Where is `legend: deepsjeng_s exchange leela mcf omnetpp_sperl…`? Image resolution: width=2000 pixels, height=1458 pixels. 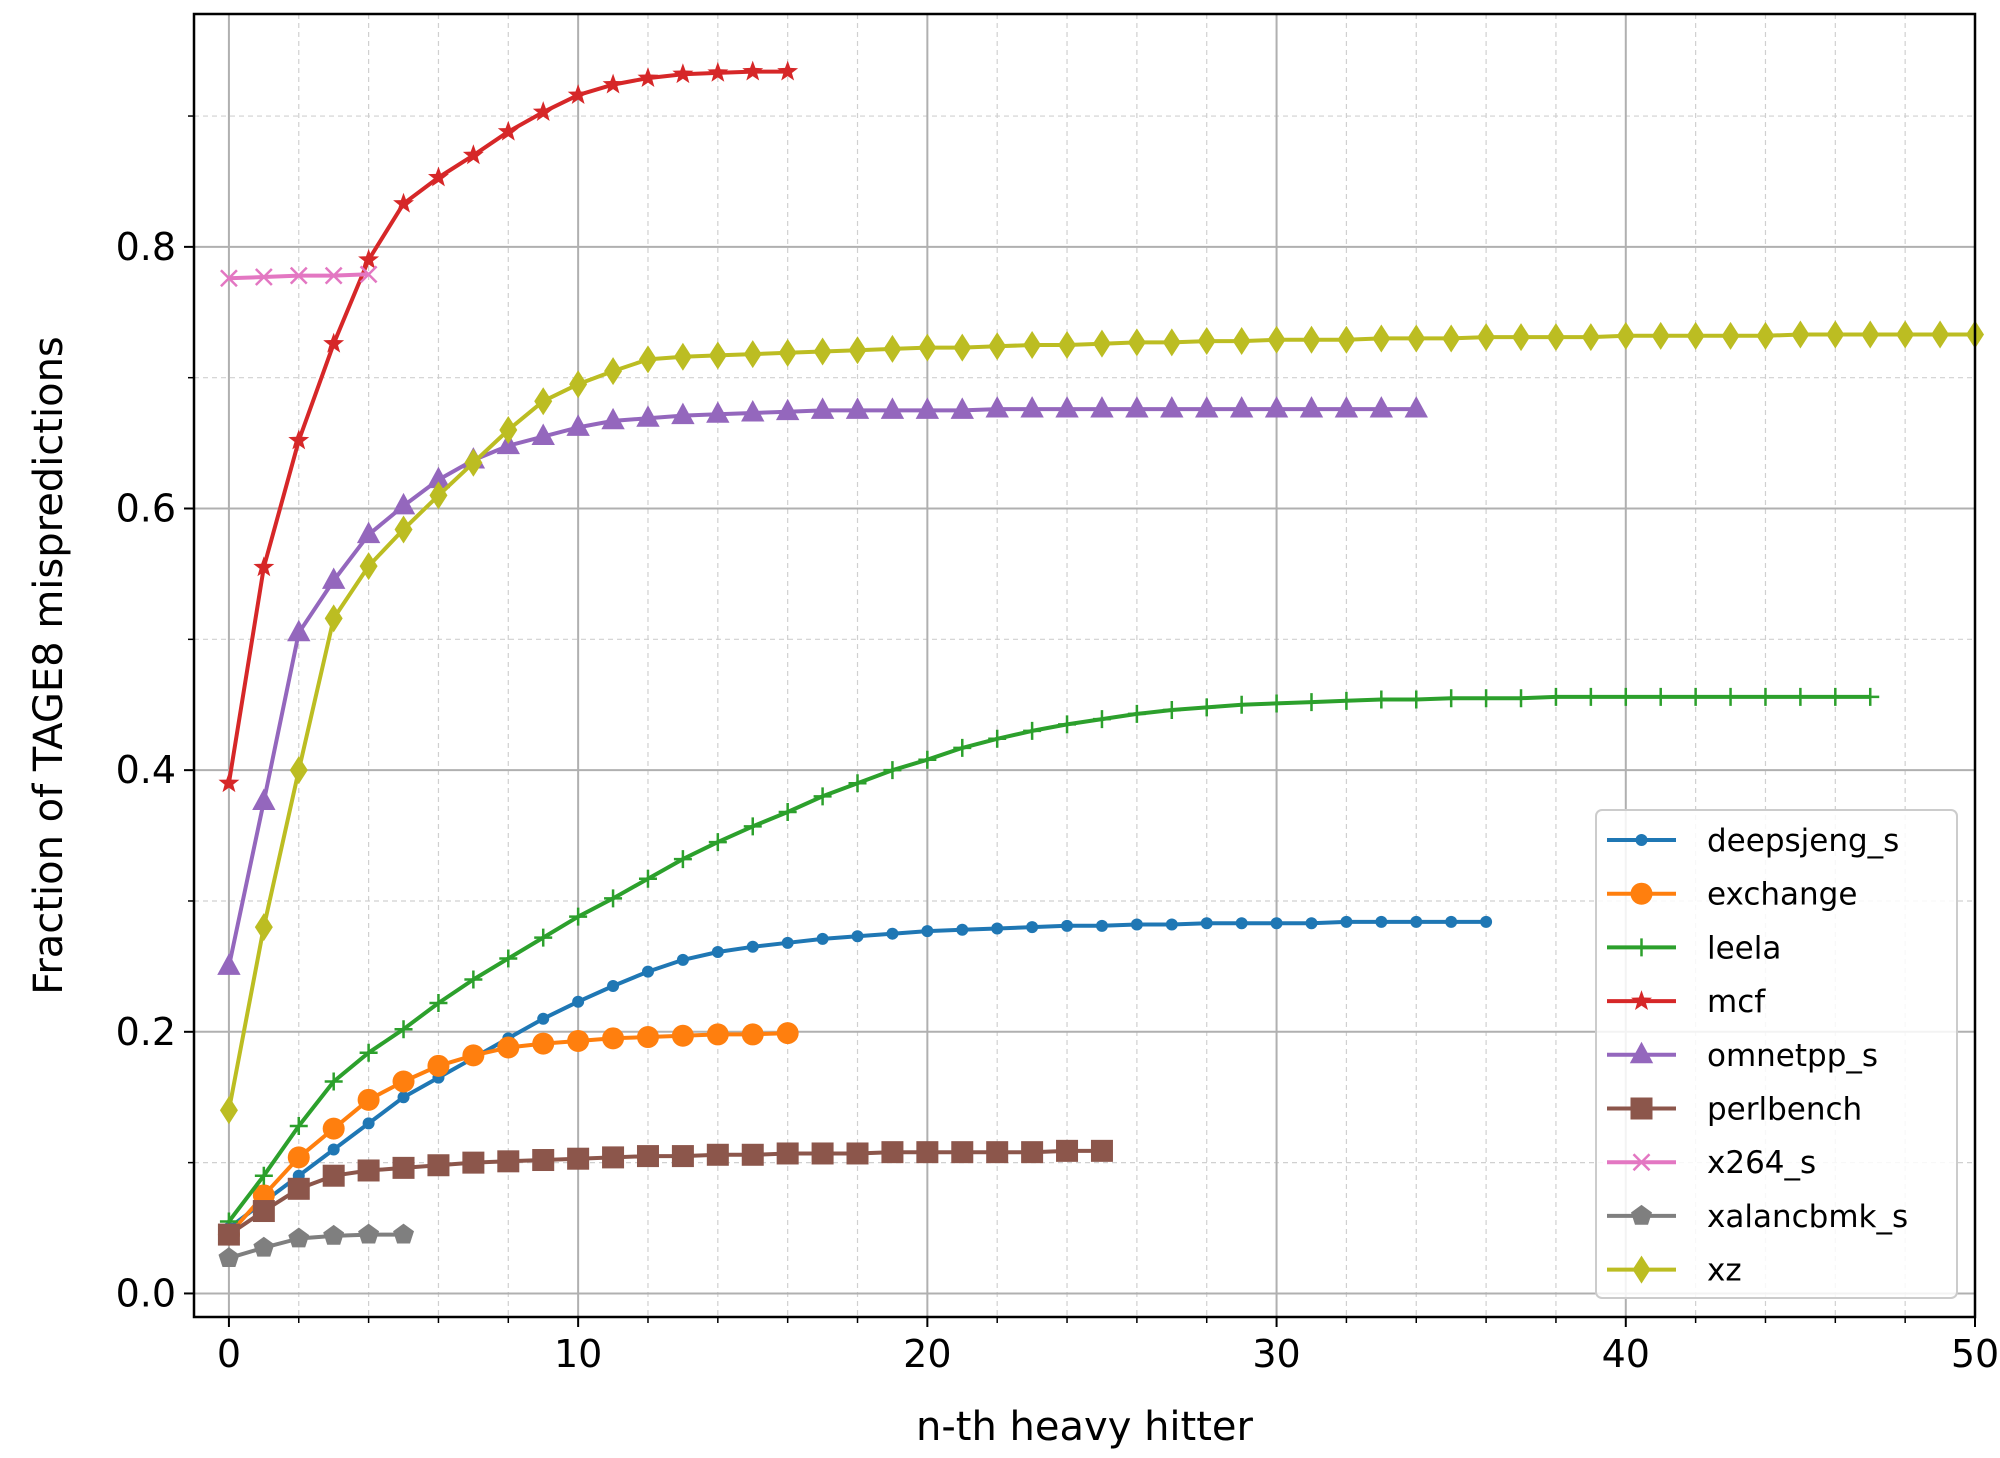
legend: deepsjeng_s exchange leela mcf omnetpp_sperl… is located at coordinates (1776, 1054).